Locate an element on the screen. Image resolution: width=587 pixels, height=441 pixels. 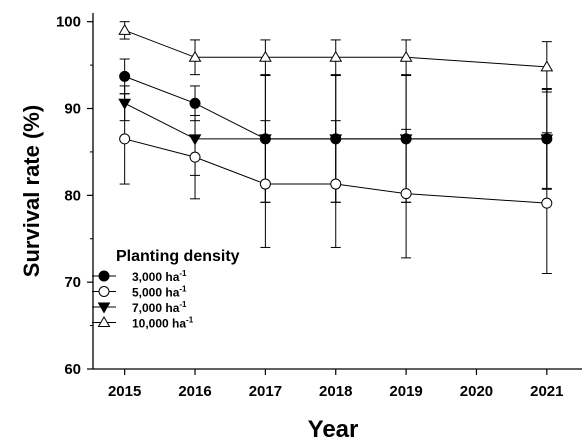
x-tick-label-2020: 2020 is located at coordinates (476, 391).